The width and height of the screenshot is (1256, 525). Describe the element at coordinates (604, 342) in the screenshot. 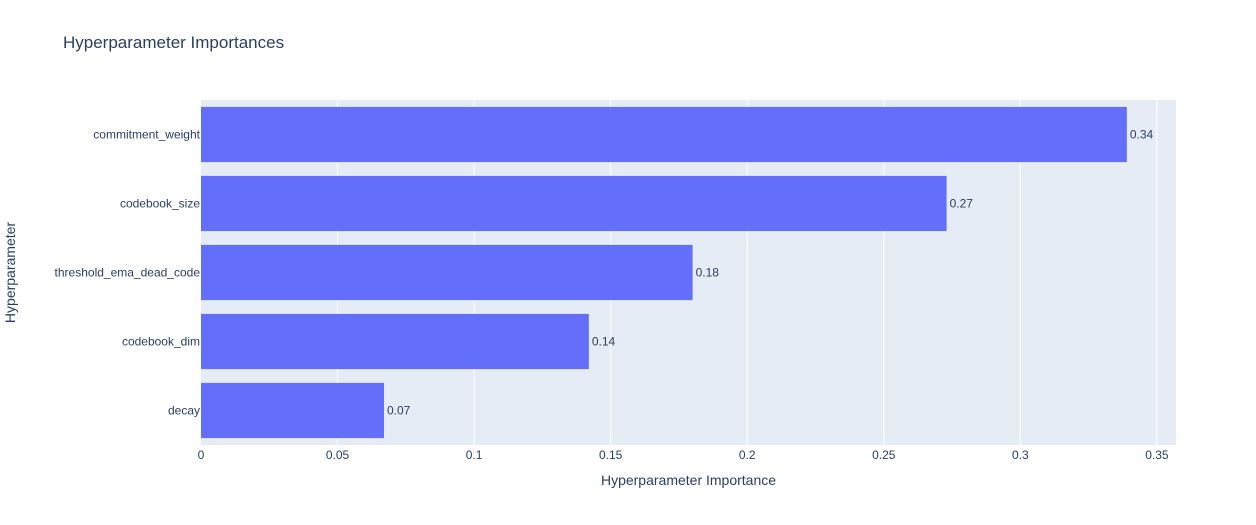

I see `bar-data-label: 0.14` at that location.